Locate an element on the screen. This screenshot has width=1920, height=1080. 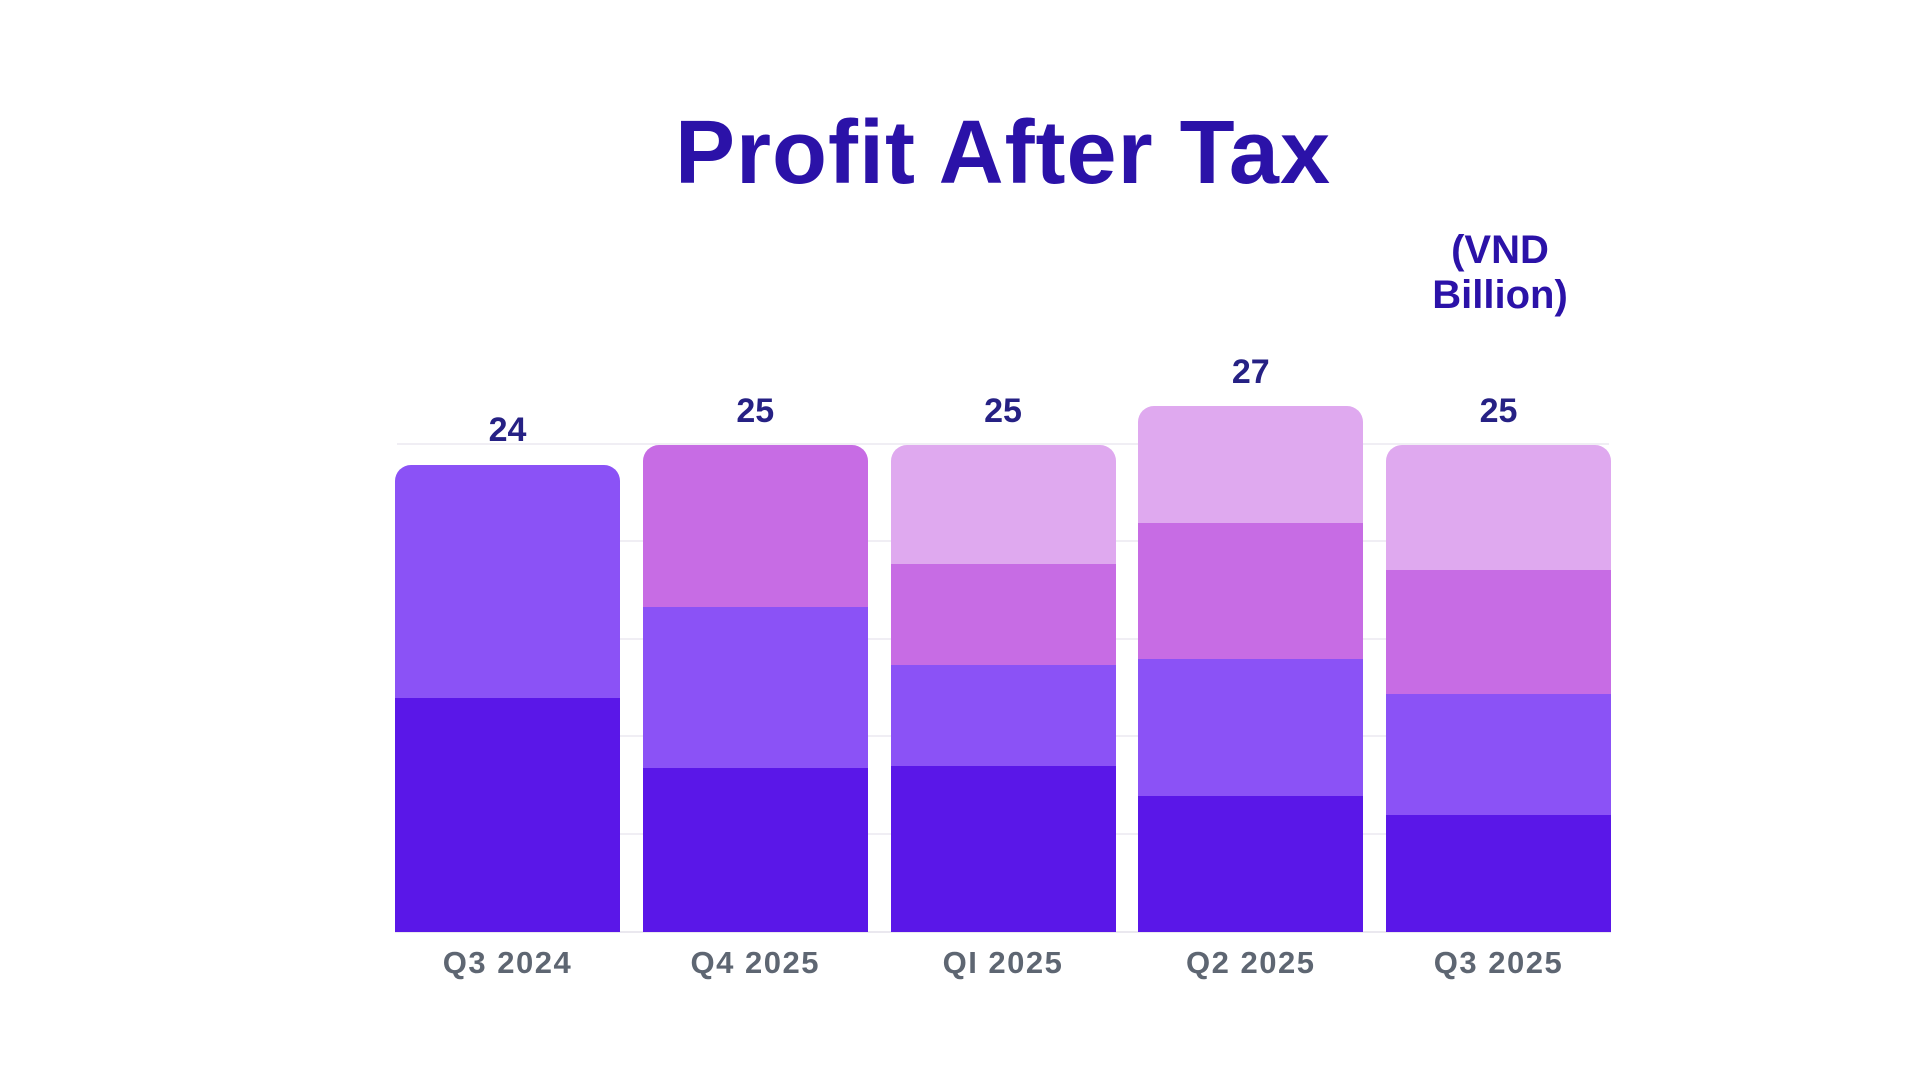
x-axis-label: Q3 2025 is located at coordinates (1498, 962).